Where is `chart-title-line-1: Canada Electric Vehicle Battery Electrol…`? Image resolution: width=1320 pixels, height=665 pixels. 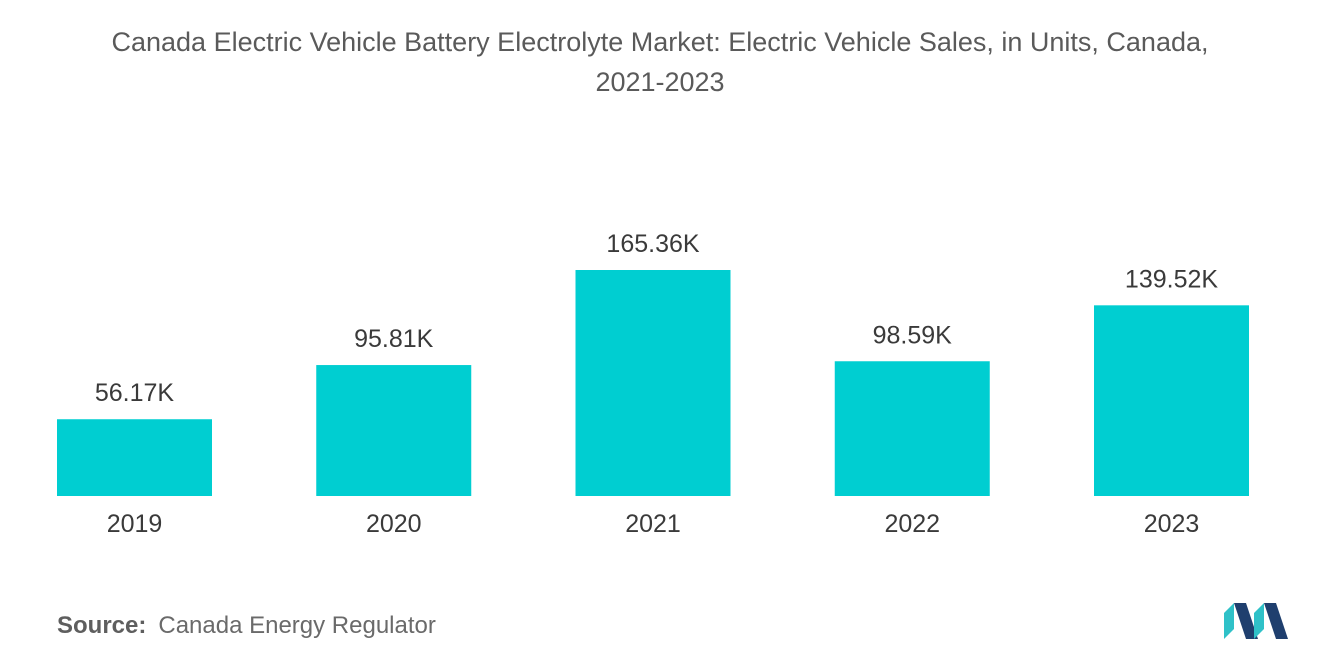 chart-title-line-1: Canada Electric Vehicle Battery Electrol… is located at coordinates (660, 42).